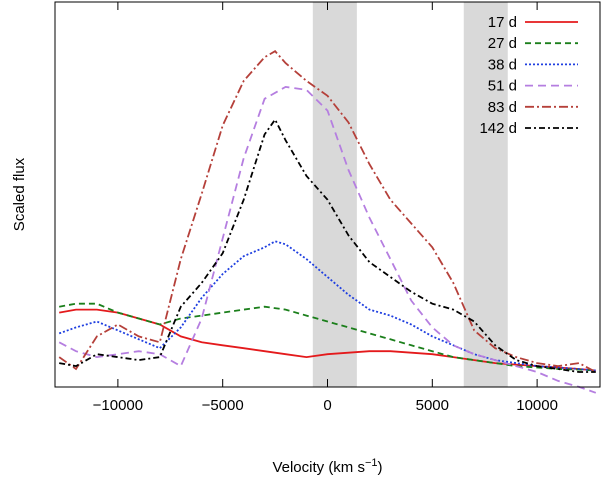 This screenshot has height=479, width=602. Describe the element at coordinates (502, 22) in the screenshot. I see `legend-label: 17 d` at that location.